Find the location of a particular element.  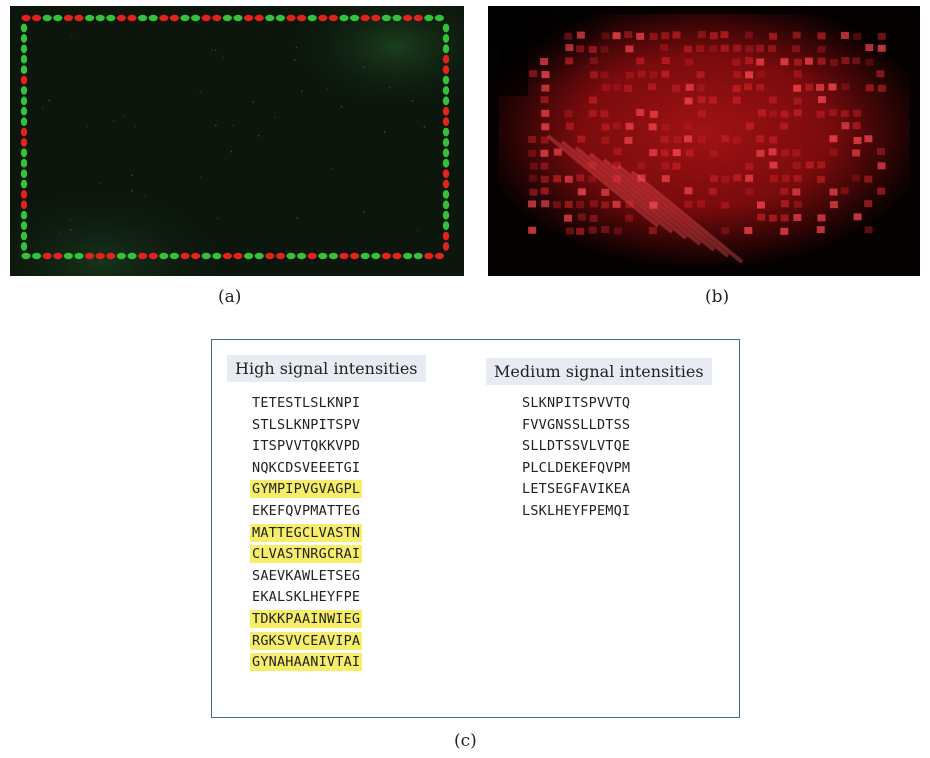

sequence-text: EKALSKLHEYFPE is located at coordinates (306, 597).